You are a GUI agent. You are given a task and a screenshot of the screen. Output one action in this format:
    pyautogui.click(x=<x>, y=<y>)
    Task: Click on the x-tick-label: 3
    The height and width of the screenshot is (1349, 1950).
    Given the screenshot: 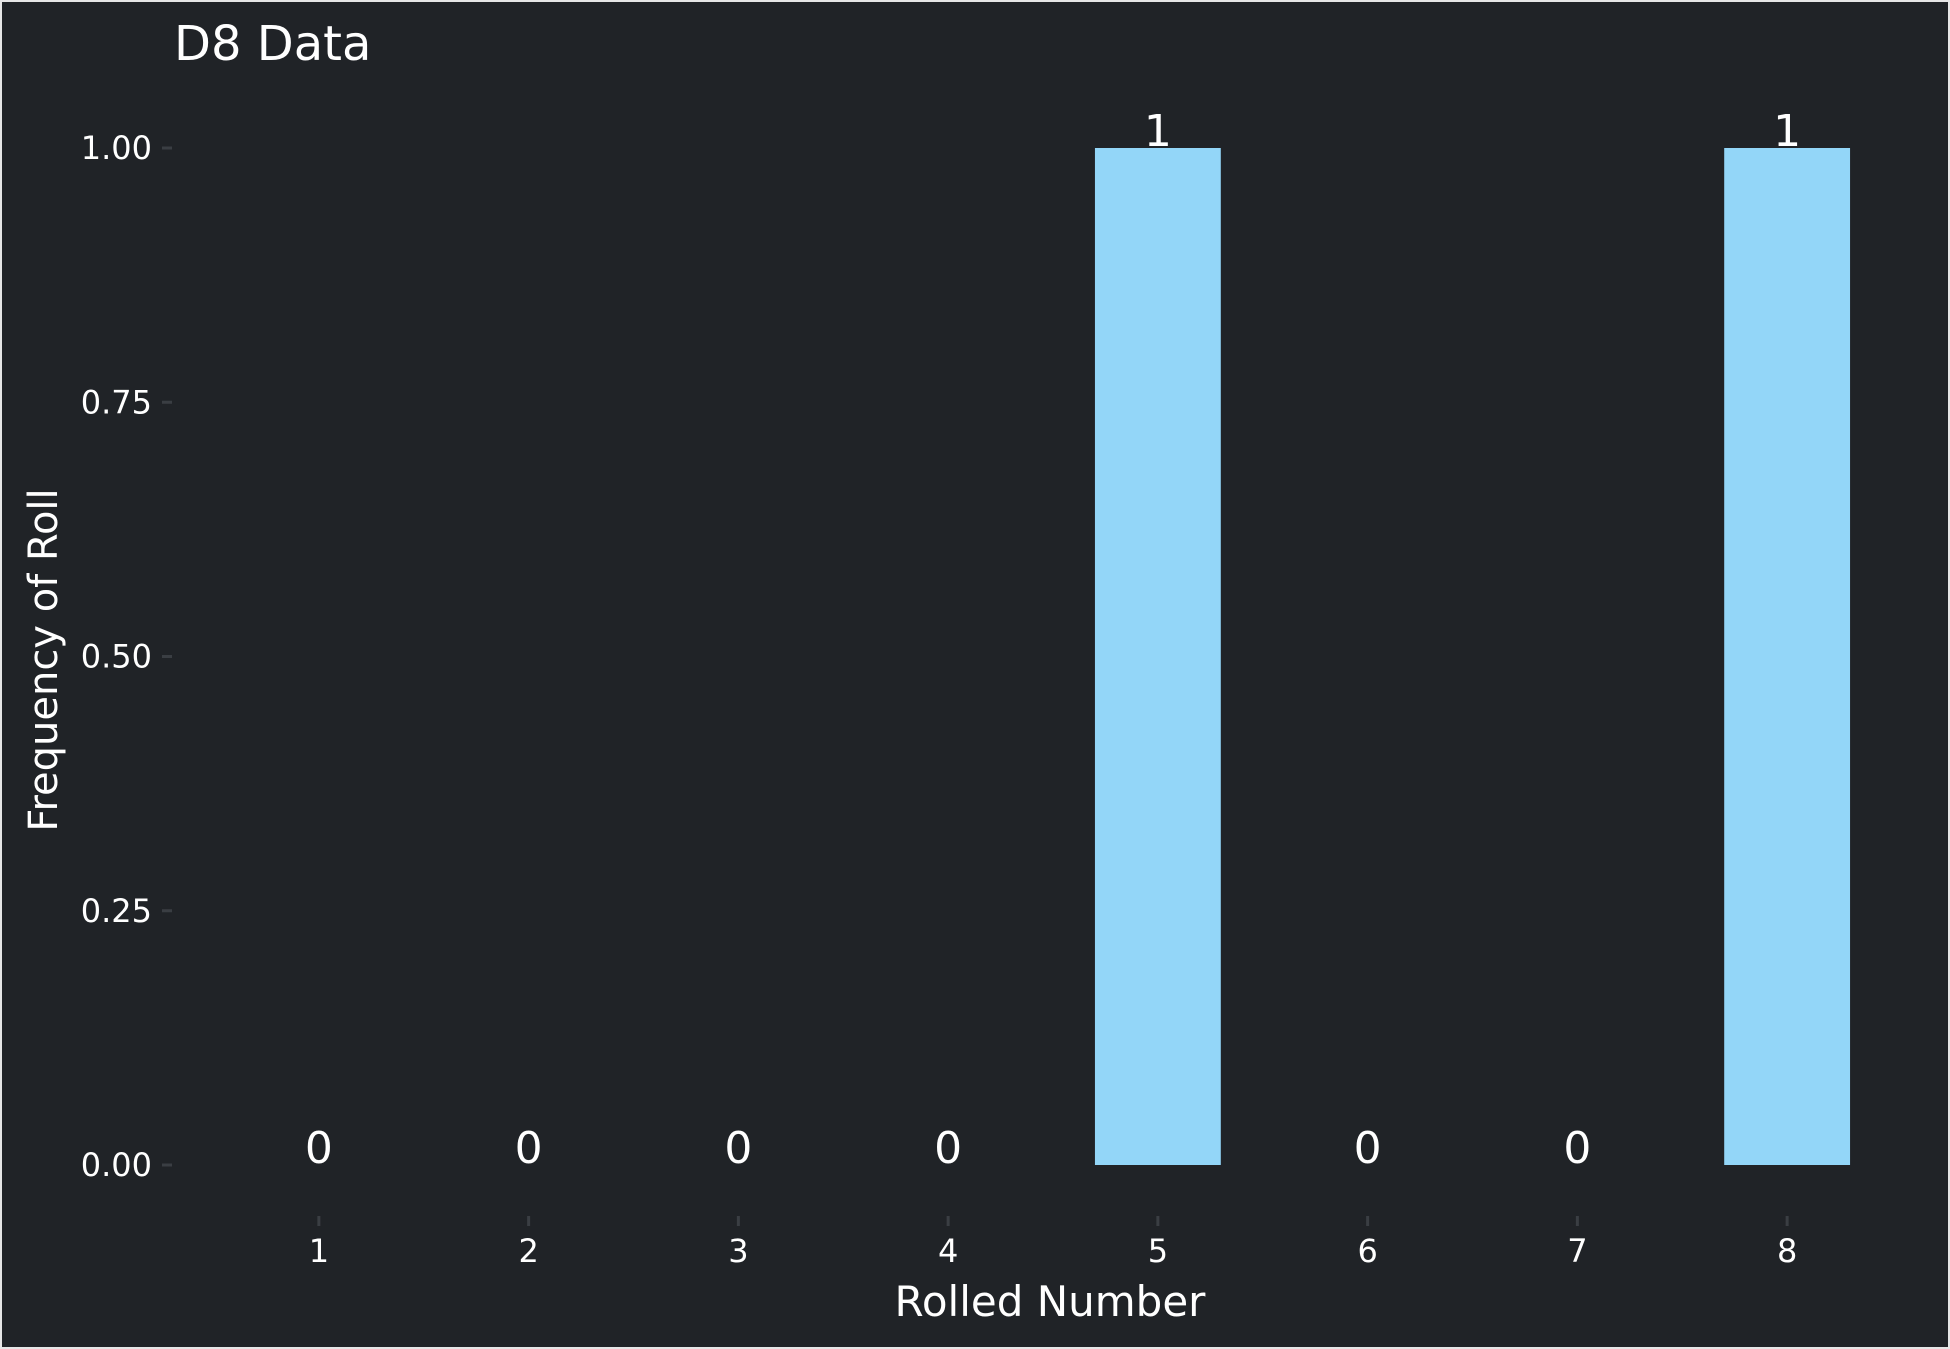 What is the action you would take?
    pyautogui.click(x=738, y=1251)
    